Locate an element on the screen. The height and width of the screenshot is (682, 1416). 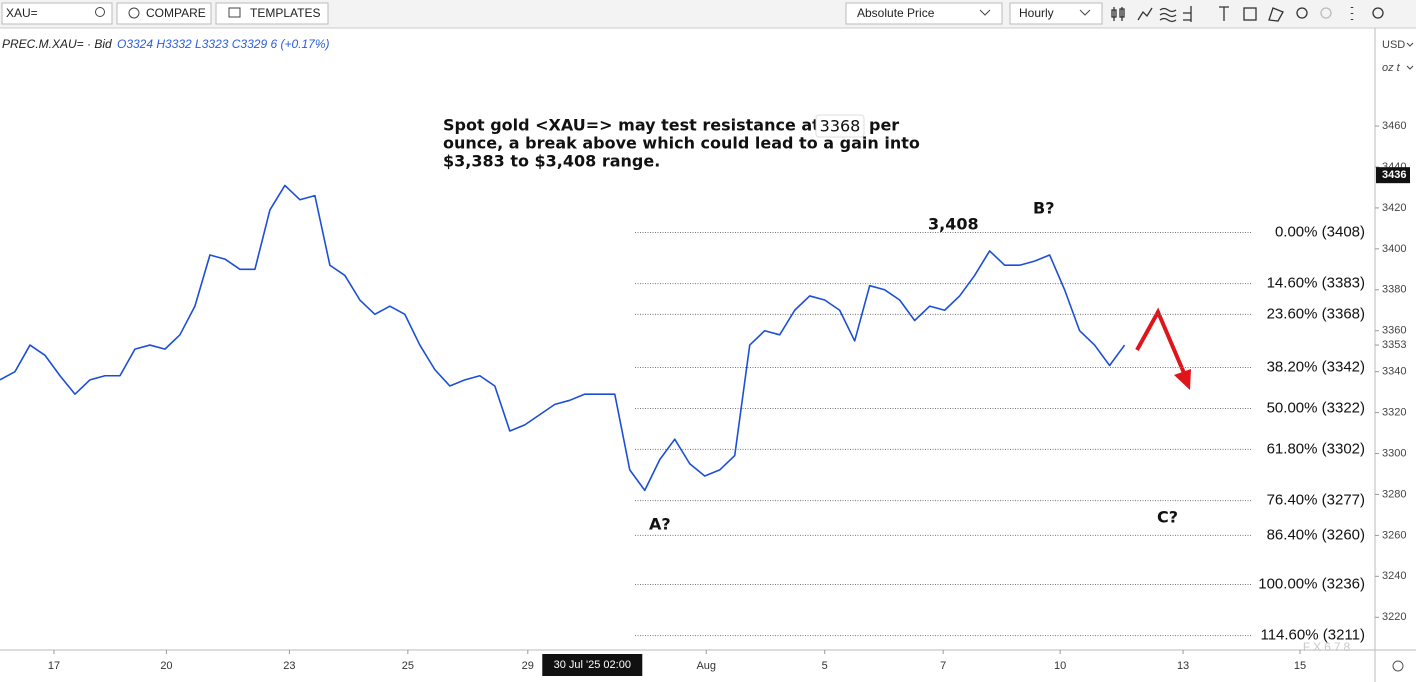
fib-label: 86.40% (3260) is located at coordinates (1316, 534).